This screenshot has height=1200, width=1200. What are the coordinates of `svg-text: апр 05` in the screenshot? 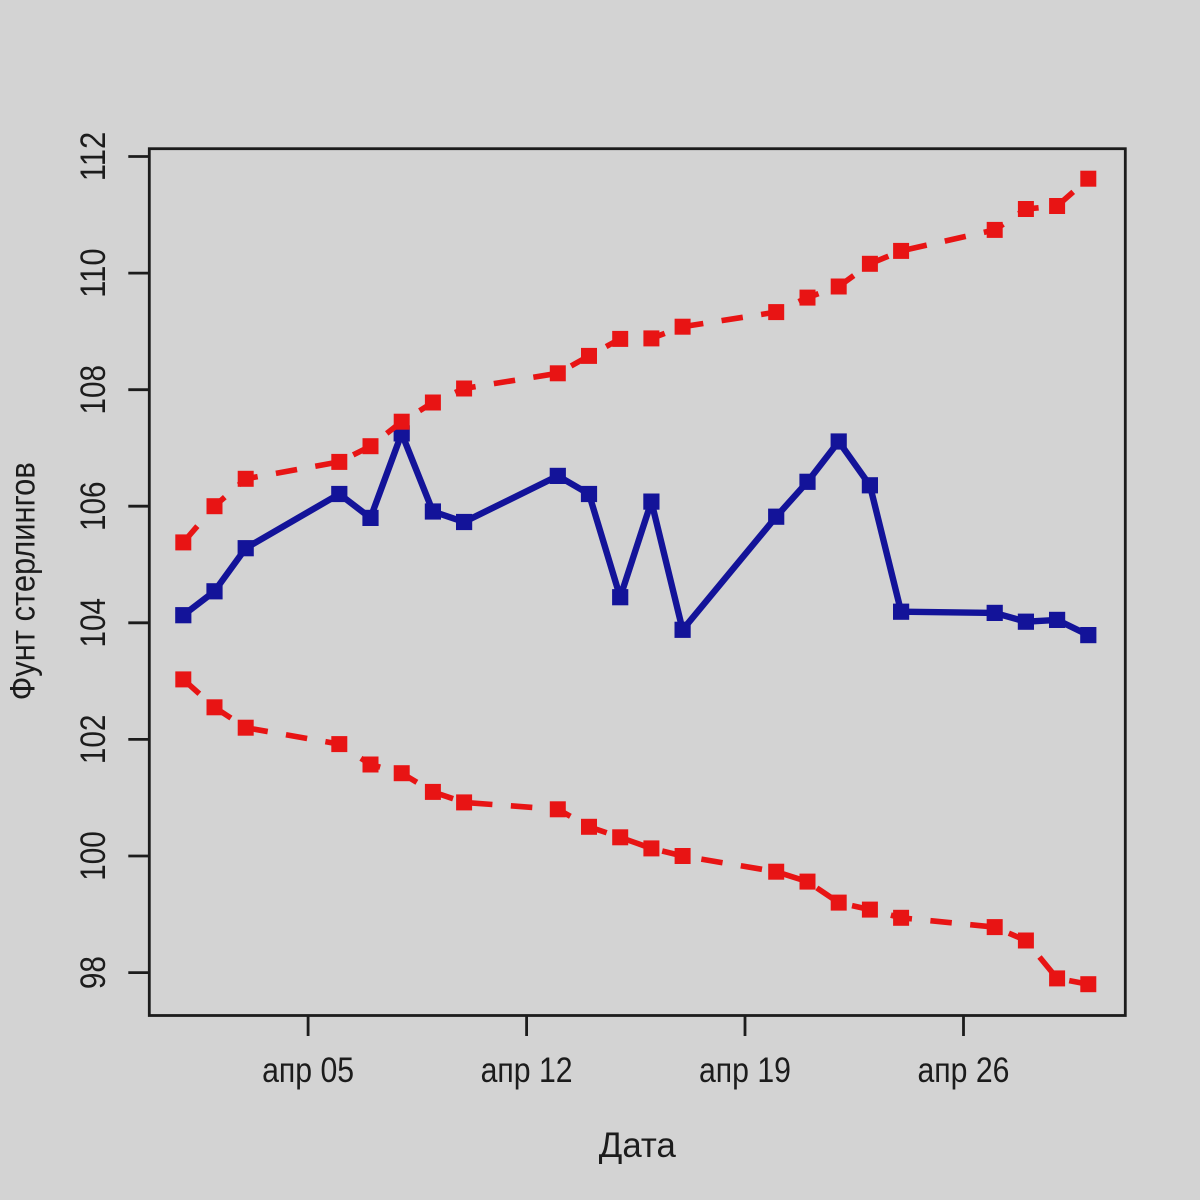 It's located at (308, 1070).